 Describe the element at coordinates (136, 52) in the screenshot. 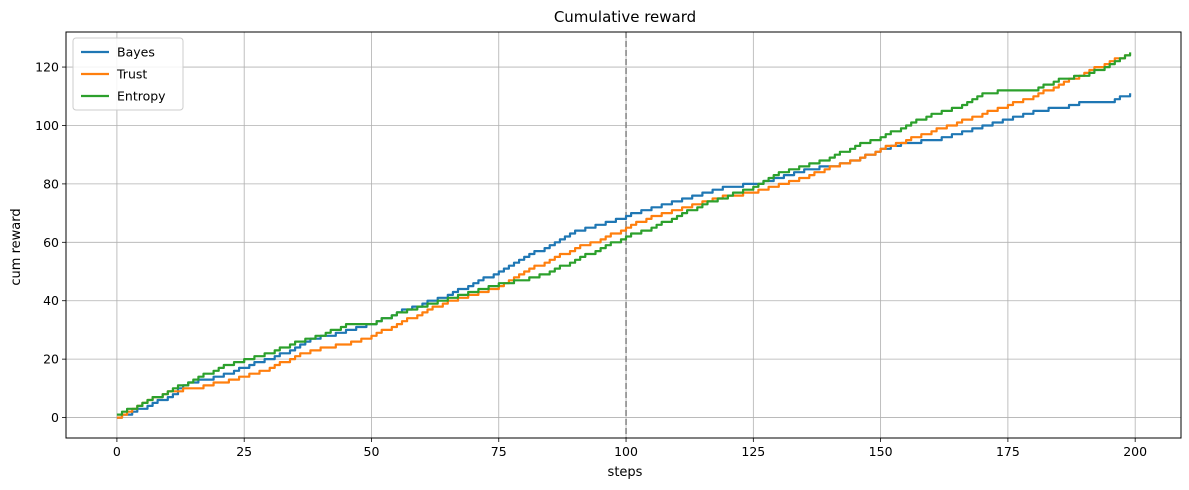

I see `legend-label-bayes: Bayes` at that location.